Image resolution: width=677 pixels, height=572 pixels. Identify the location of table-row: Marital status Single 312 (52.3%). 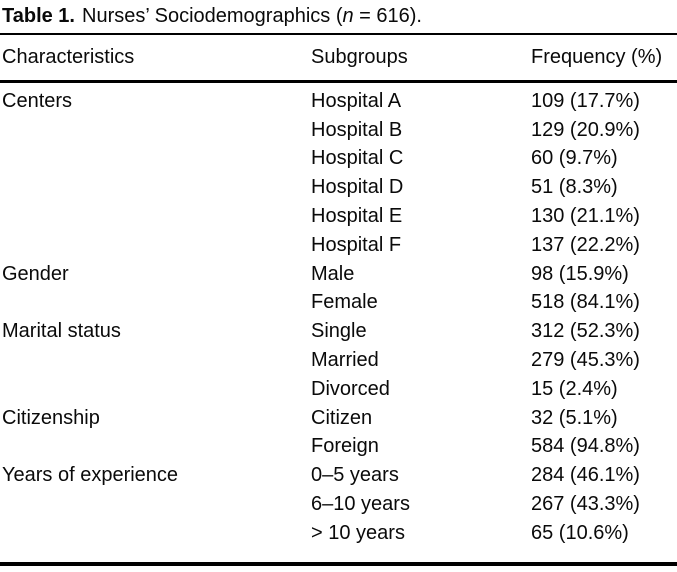
(338, 331).